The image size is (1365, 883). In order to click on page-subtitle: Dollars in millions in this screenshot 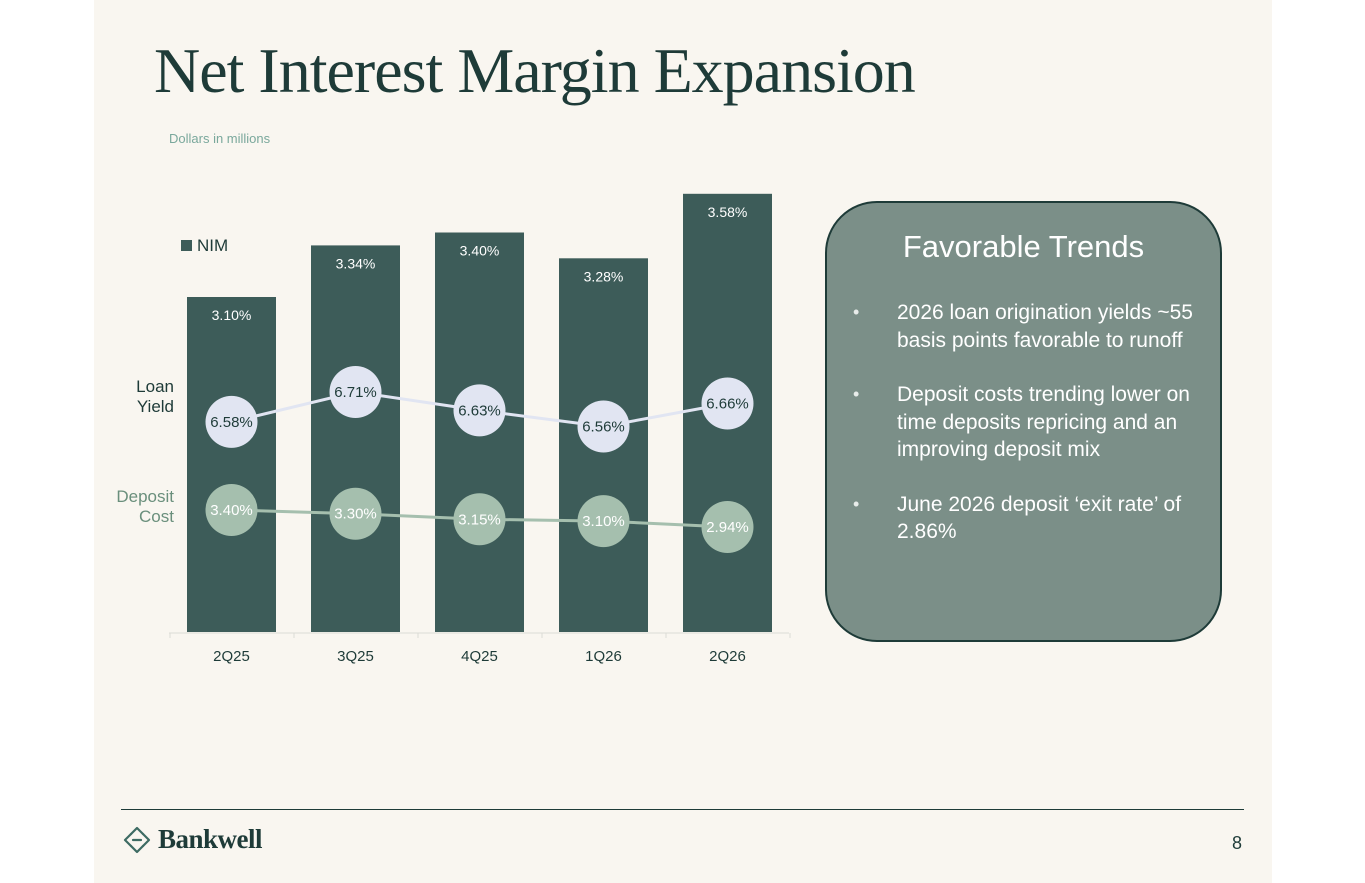, I will do `click(220, 138)`.